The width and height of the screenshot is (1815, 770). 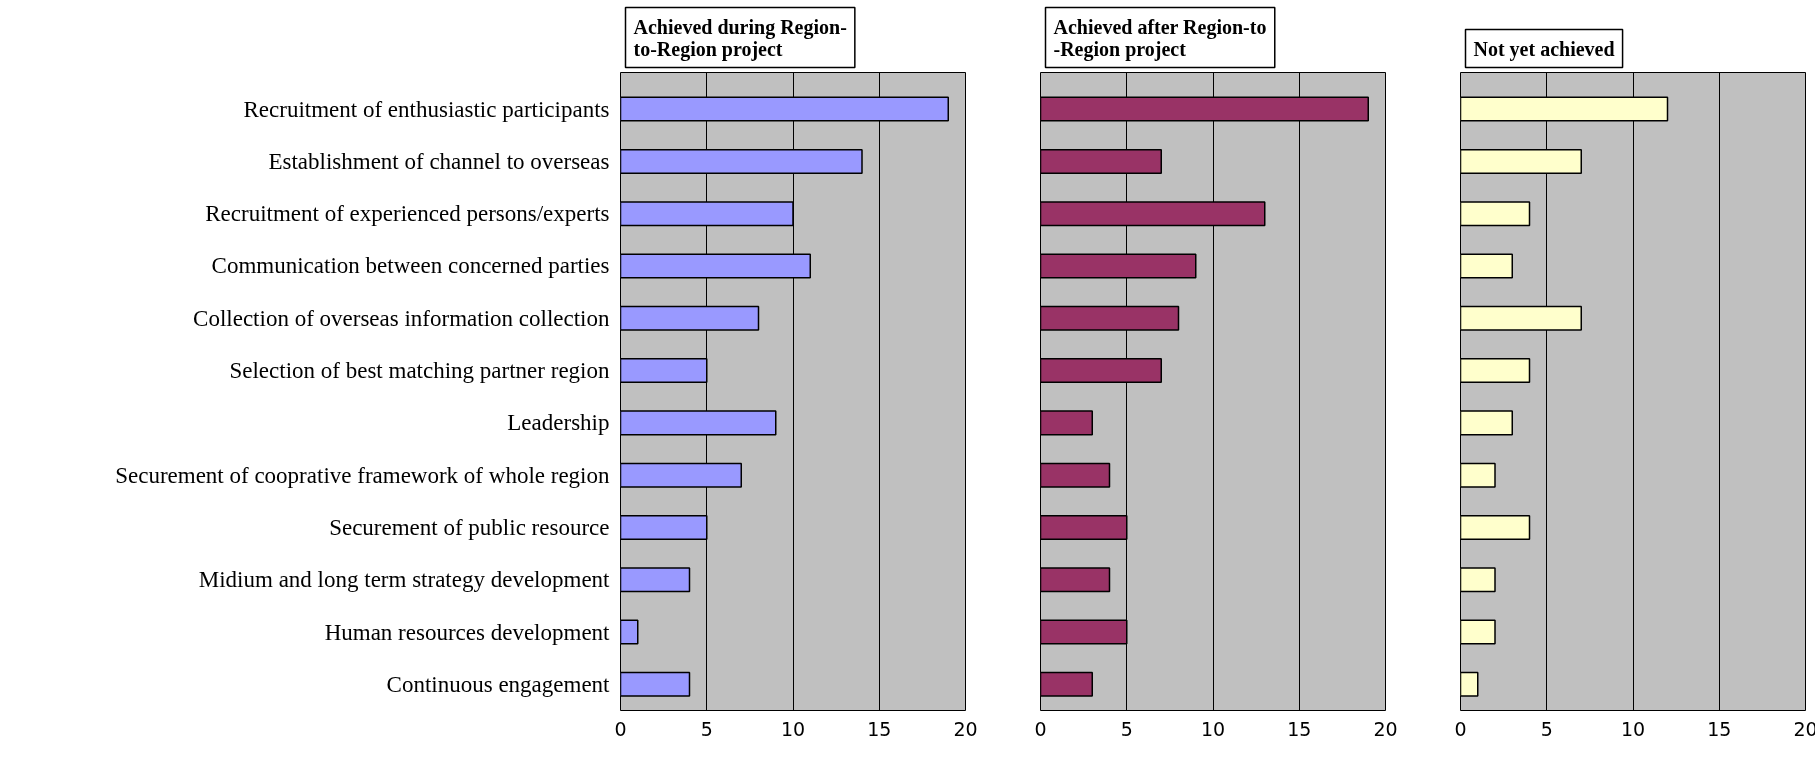 What do you see at coordinates (426, 109) in the screenshot?
I see `y-tick-label: Recruitment of enthusiastic participants` at bounding box center [426, 109].